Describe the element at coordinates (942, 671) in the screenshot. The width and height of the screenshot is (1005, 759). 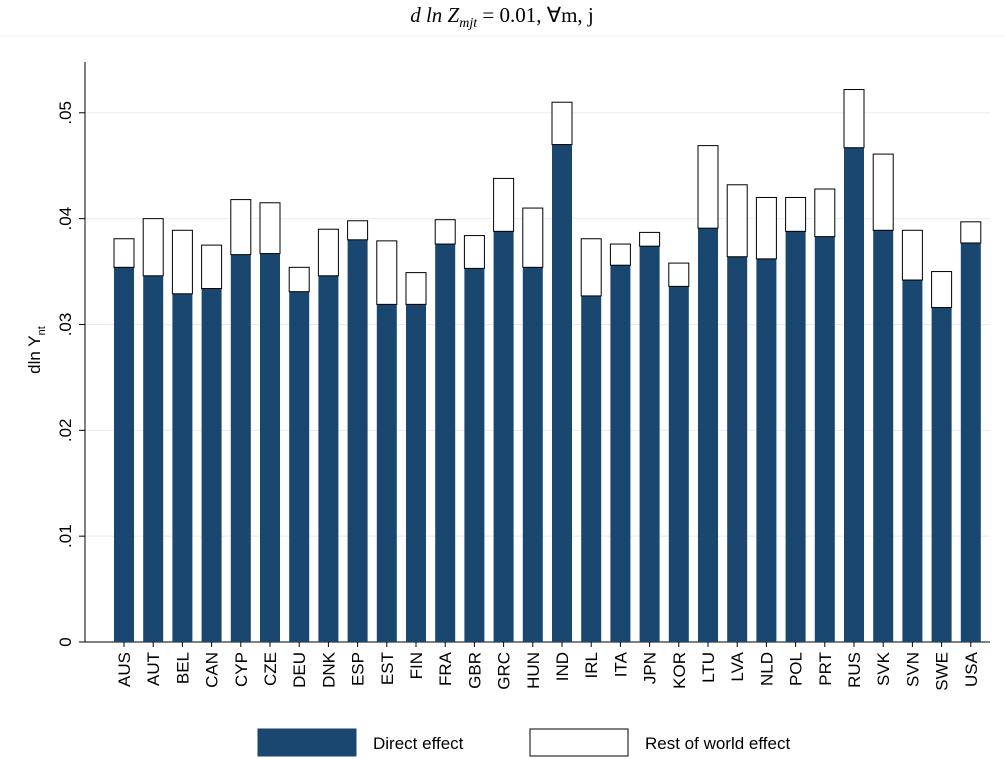
I see `x-tick-label: SWE` at that location.